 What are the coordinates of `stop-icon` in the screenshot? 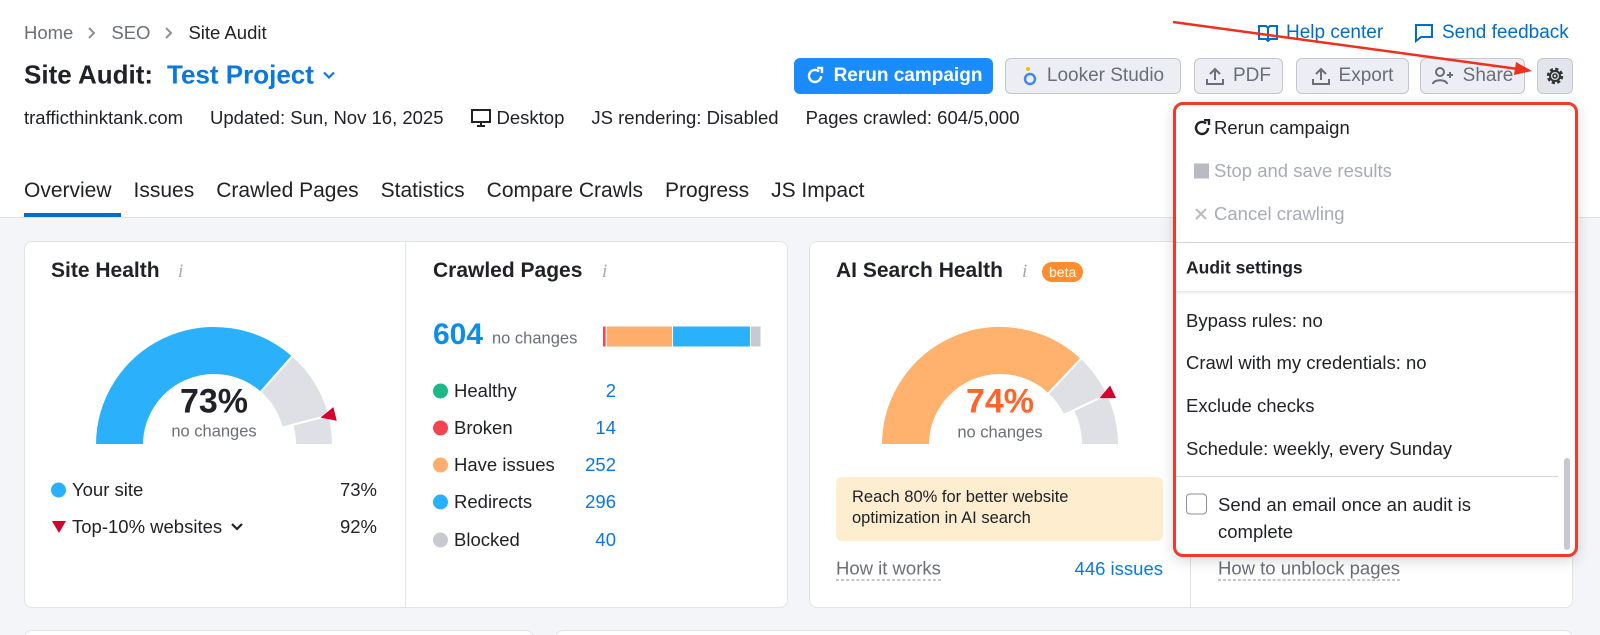 It's located at (1201, 171).